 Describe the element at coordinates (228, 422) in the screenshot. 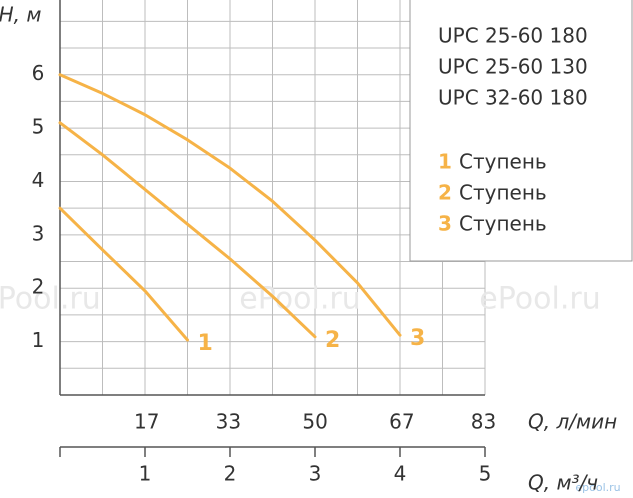

I see `x2-tick-label: 33` at that location.